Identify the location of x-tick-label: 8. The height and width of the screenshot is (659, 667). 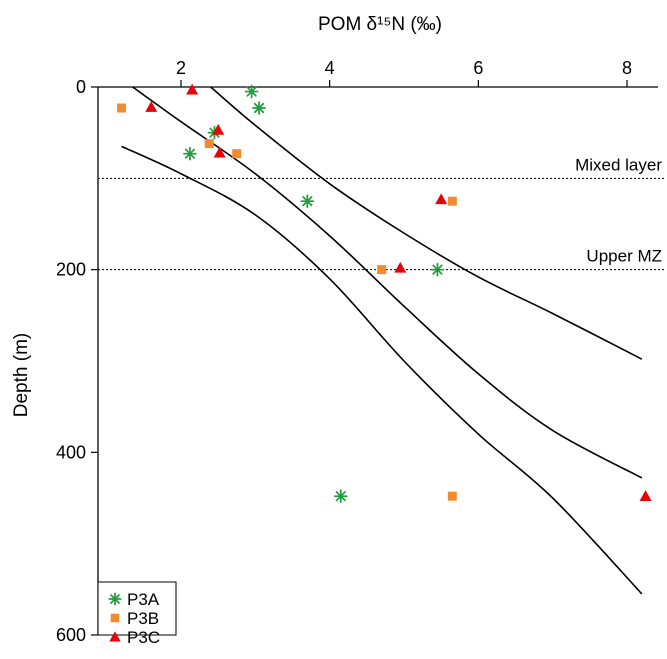
(627, 68).